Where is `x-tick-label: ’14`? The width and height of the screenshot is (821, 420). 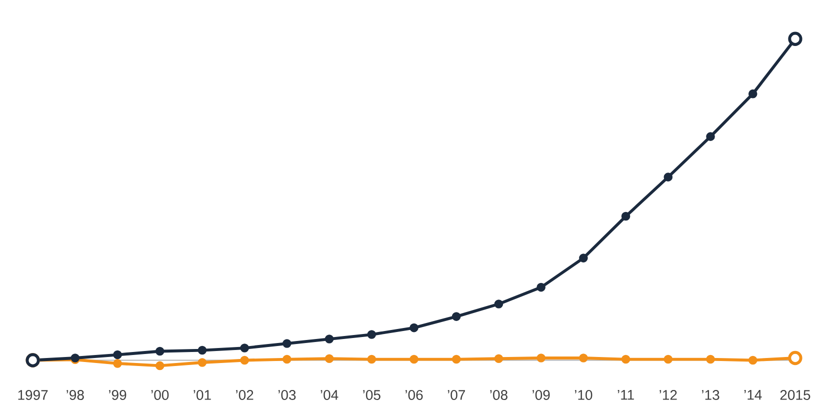 x-tick-label: ’14 is located at coordinates (753, 395).